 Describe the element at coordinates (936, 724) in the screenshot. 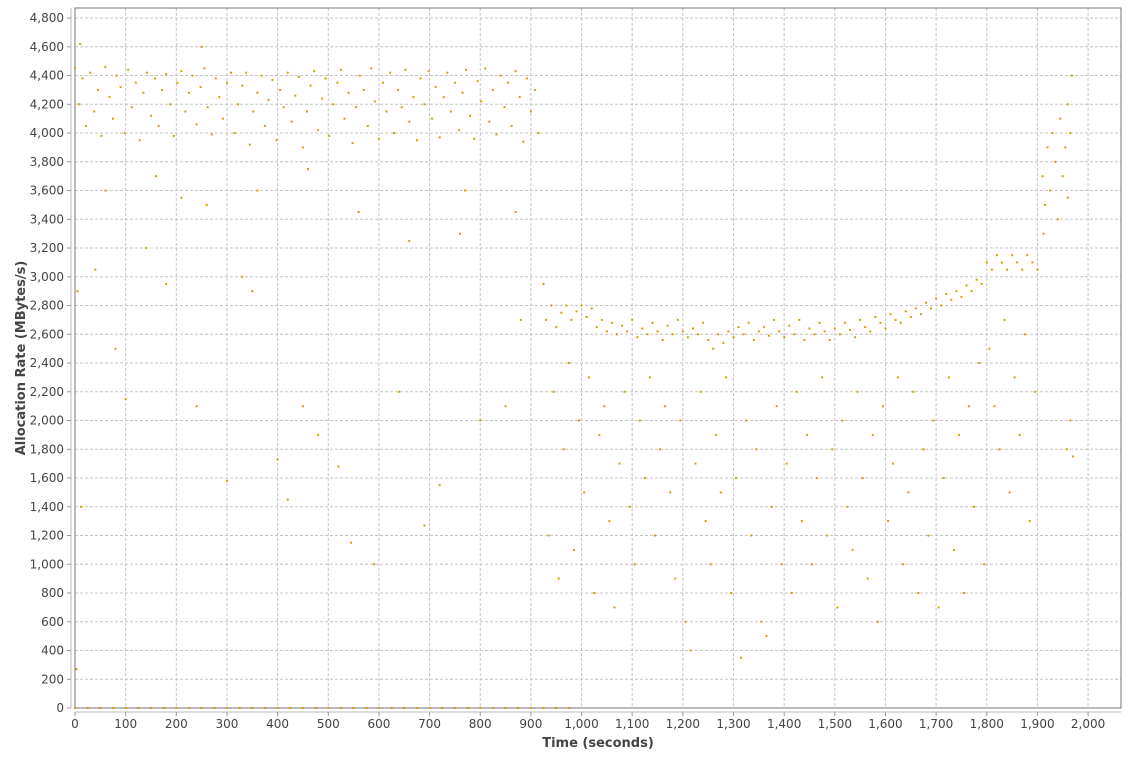

I see `x-tick-label: 1,700` at that location.